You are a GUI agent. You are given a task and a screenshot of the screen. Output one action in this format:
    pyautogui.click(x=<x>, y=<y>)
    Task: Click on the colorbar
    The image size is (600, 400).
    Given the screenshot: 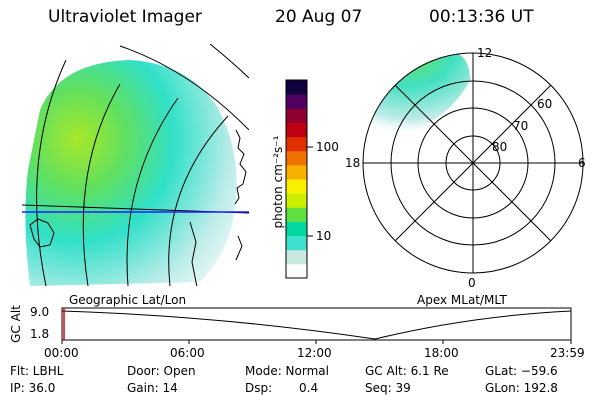 What is the action you would take?
    pyautogui.click(x=296, y=179)
    